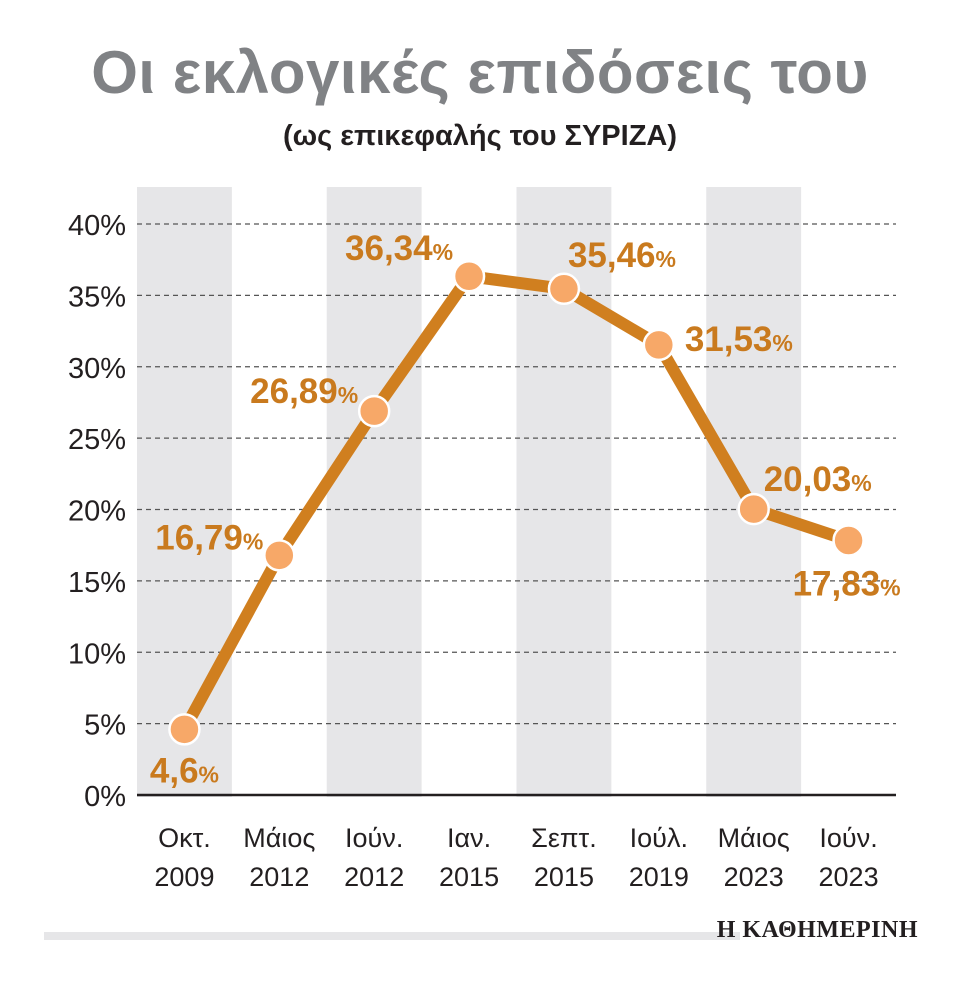 This screenshot has width=960, height=982. I want to click on y-tick-label: 30%, so click(97, 369).